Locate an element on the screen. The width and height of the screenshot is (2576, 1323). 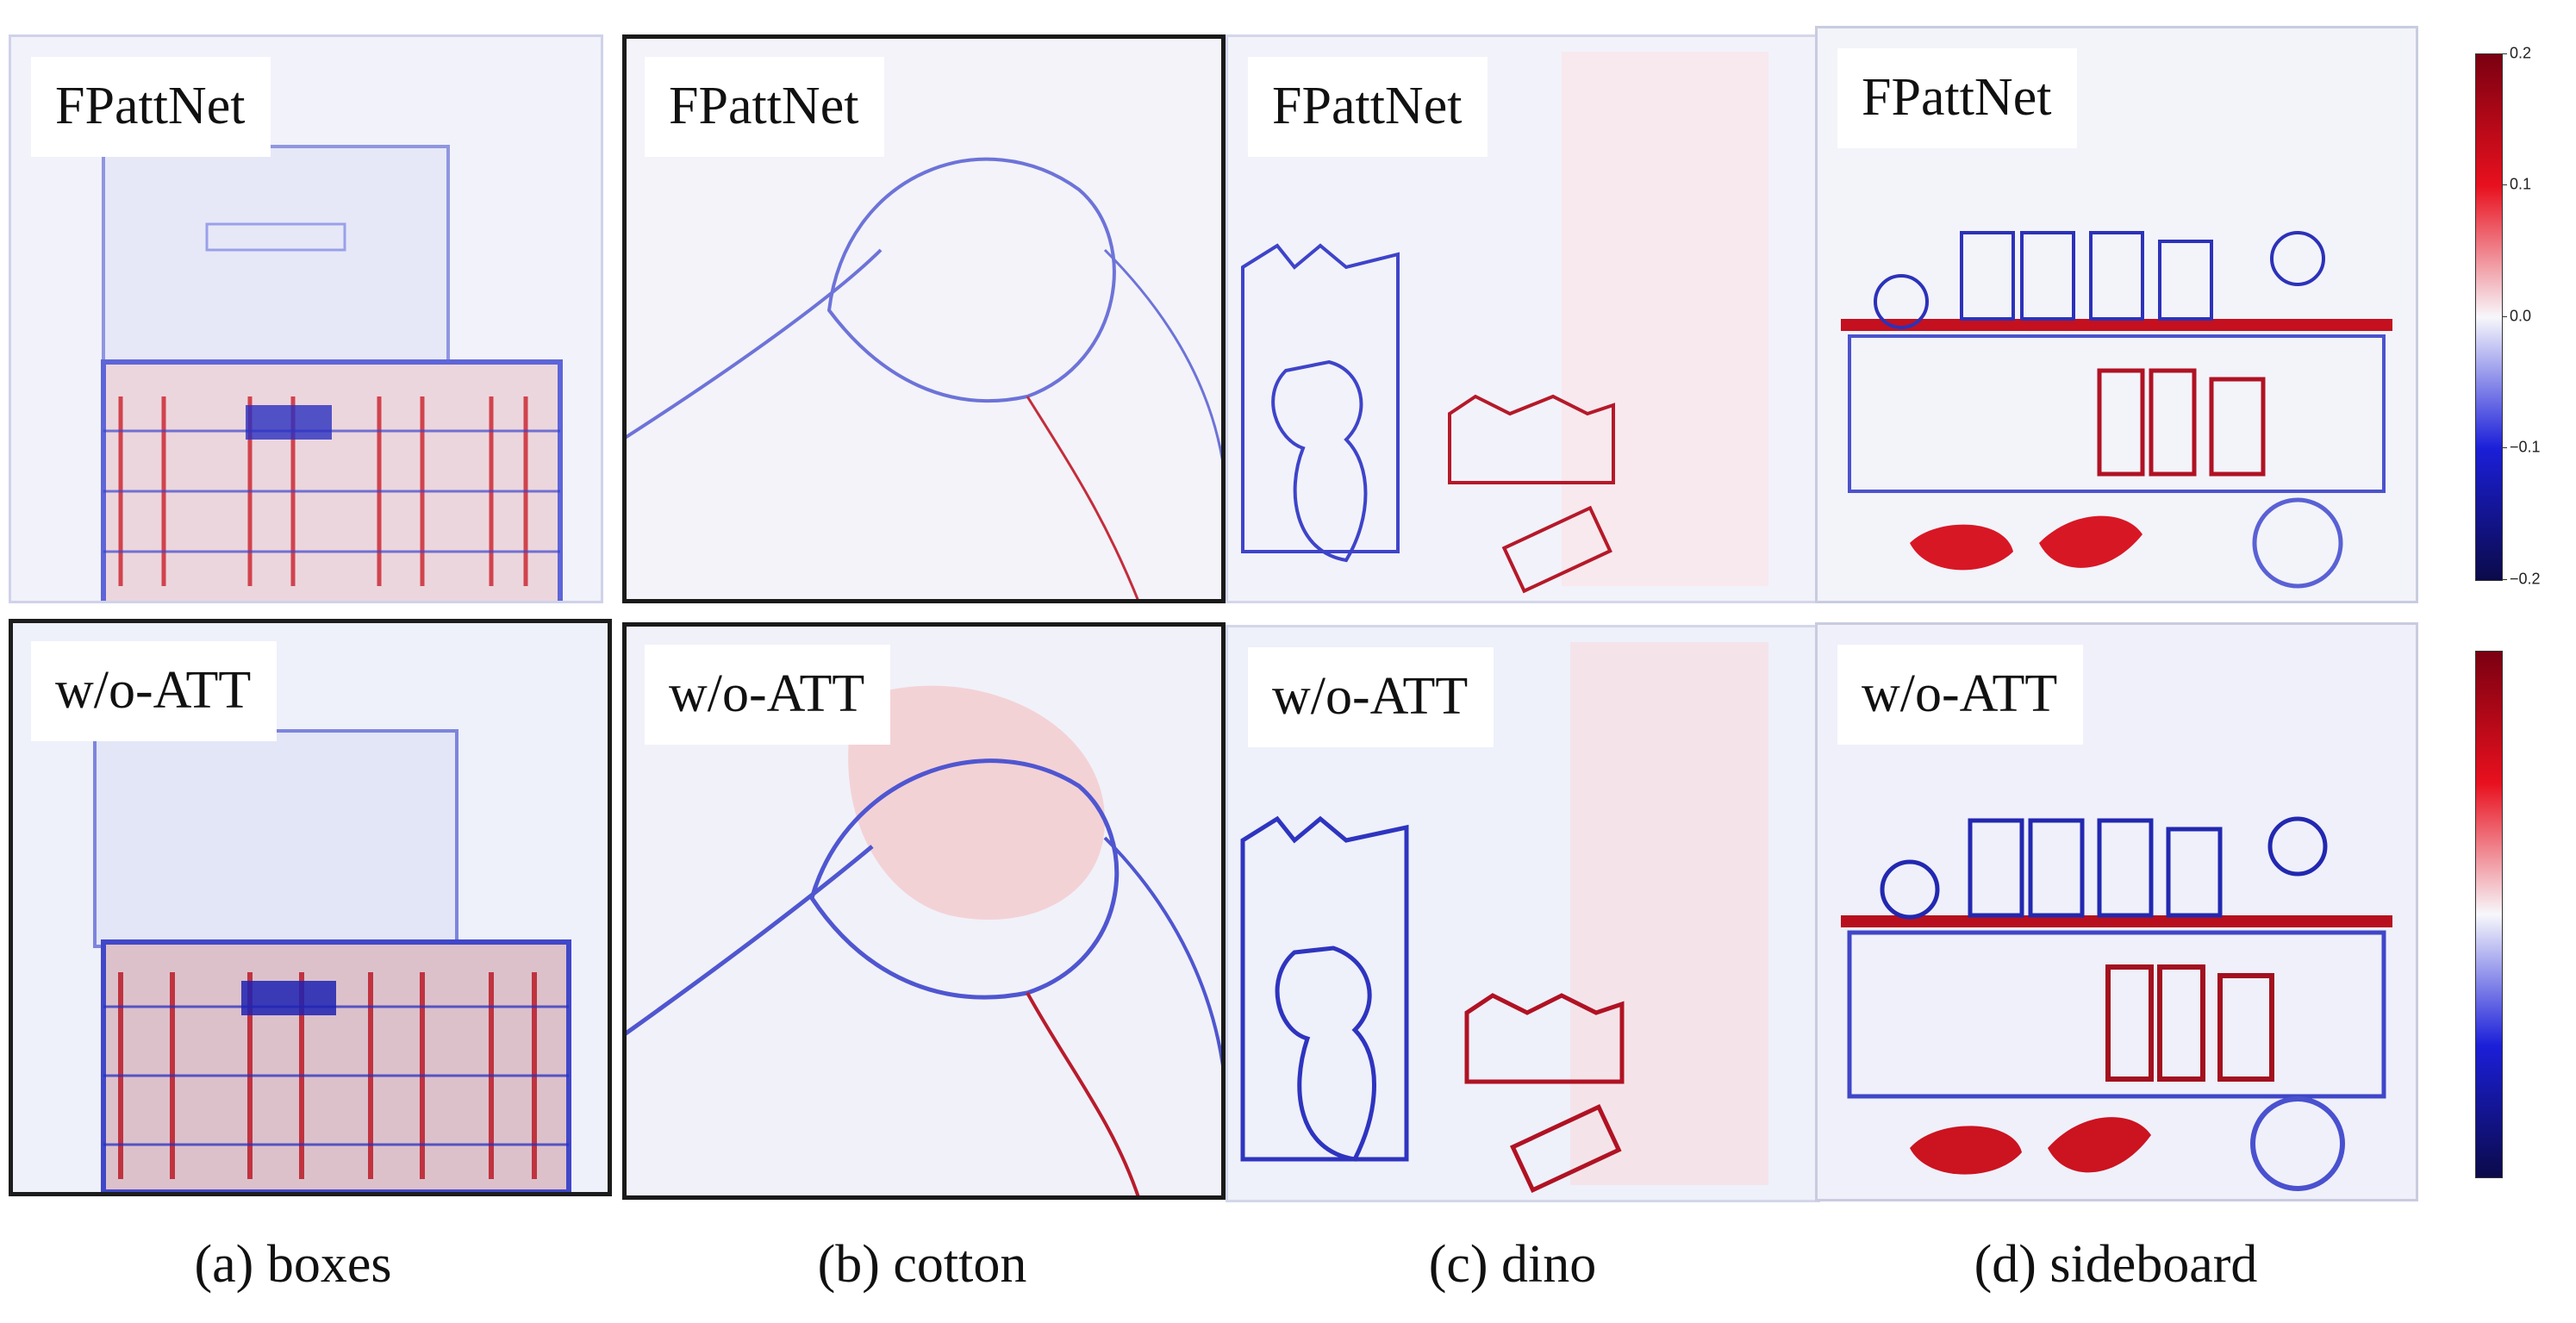
panel-sideboard-woatt: w/o-ATT is located at coordinates (2116, 911).